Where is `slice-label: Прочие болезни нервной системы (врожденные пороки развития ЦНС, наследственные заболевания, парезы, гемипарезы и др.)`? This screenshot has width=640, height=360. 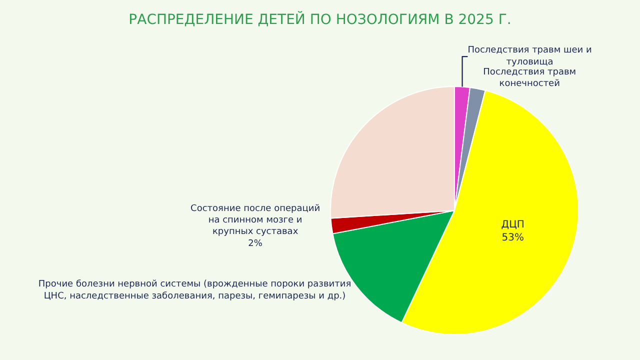 slice-label: Прочие болезни нервной системы (врожденные пороки развития ЦНС, наследственные заболевания, парезы, гемипарезы и др.) is located at coordinates (195, 291).